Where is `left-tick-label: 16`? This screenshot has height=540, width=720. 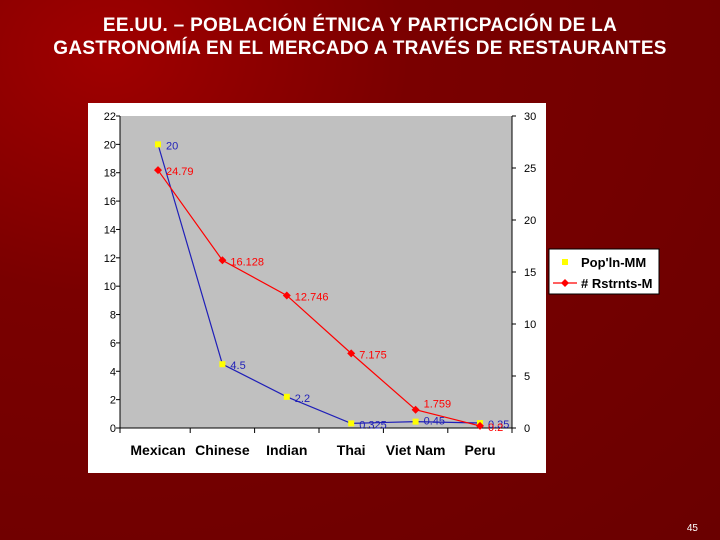
left-tick-label: 16 is located at coordinates (110, 202).